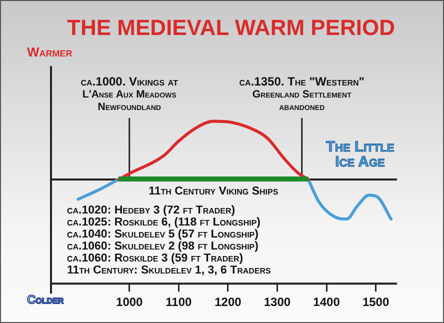 Image resolution: width=444 pixels, height=323 pixels. What do you see at coordinates (129, 93) in the screenshot?
I see `ref-line-label: ca.1000. Vikings at L'Anse Aux Meadows Newfoundland` at bounding box center [129, 93].